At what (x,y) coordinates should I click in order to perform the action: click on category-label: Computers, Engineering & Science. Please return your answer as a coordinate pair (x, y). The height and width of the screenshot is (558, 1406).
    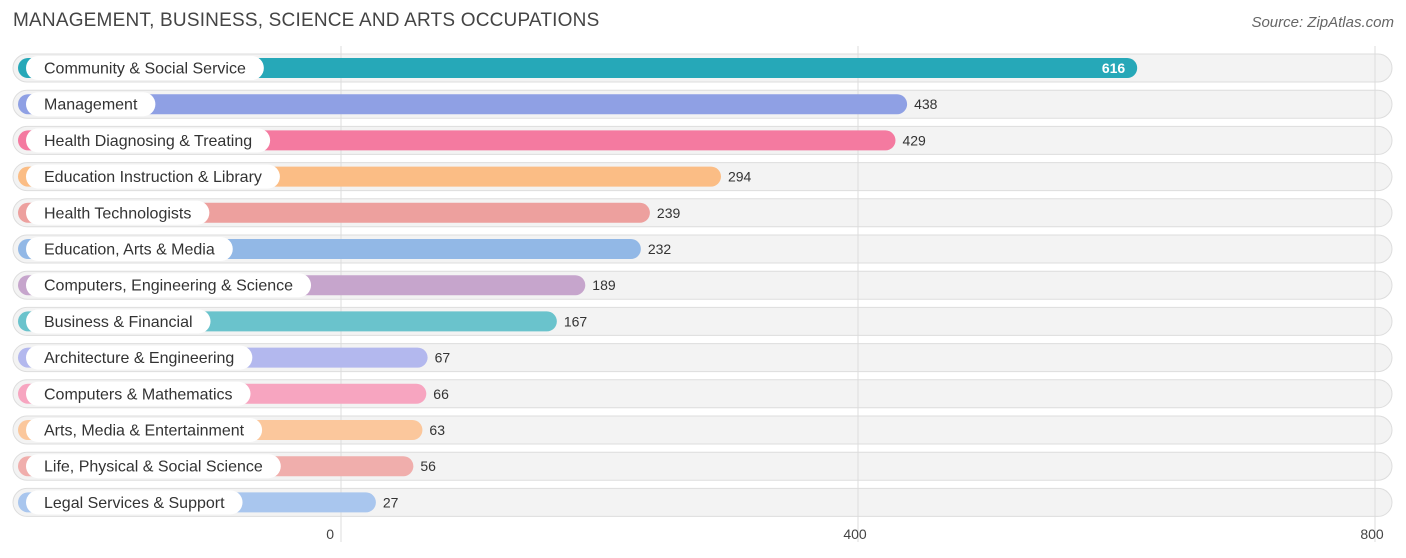
    Looking at the image, I should click on (168, 286).